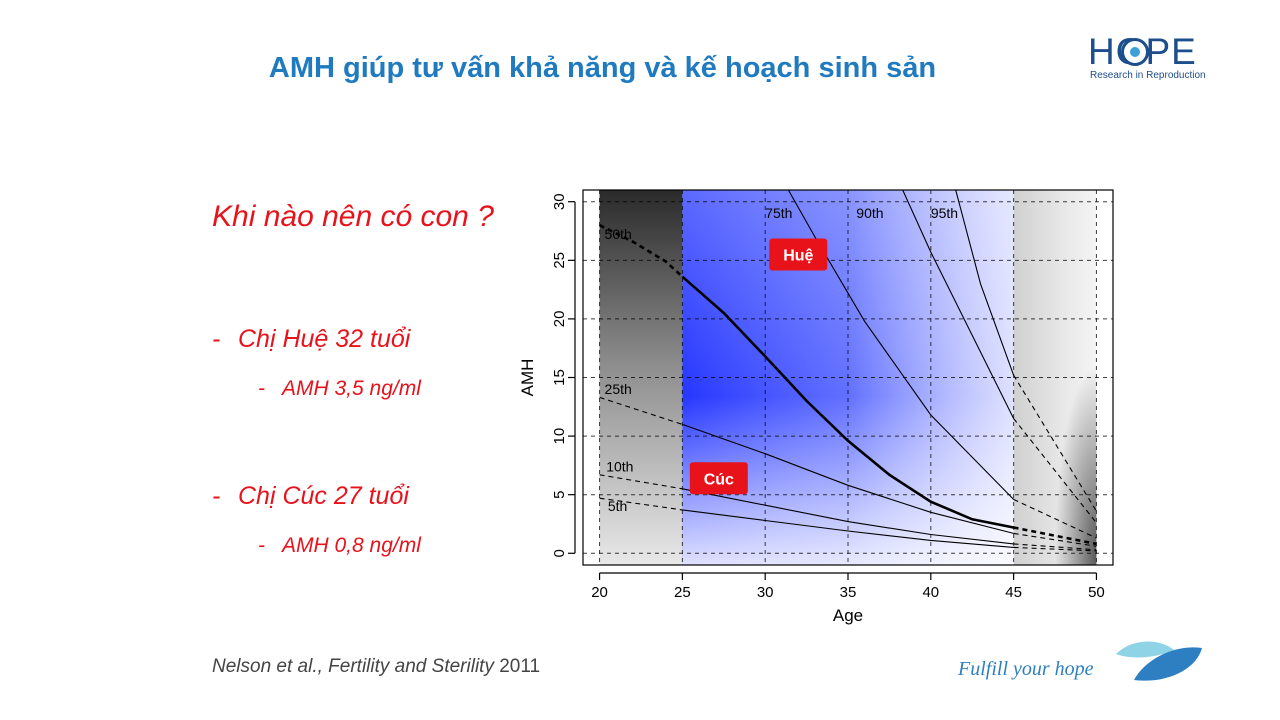  I want to click on series-75th-line, so click(900, 345).